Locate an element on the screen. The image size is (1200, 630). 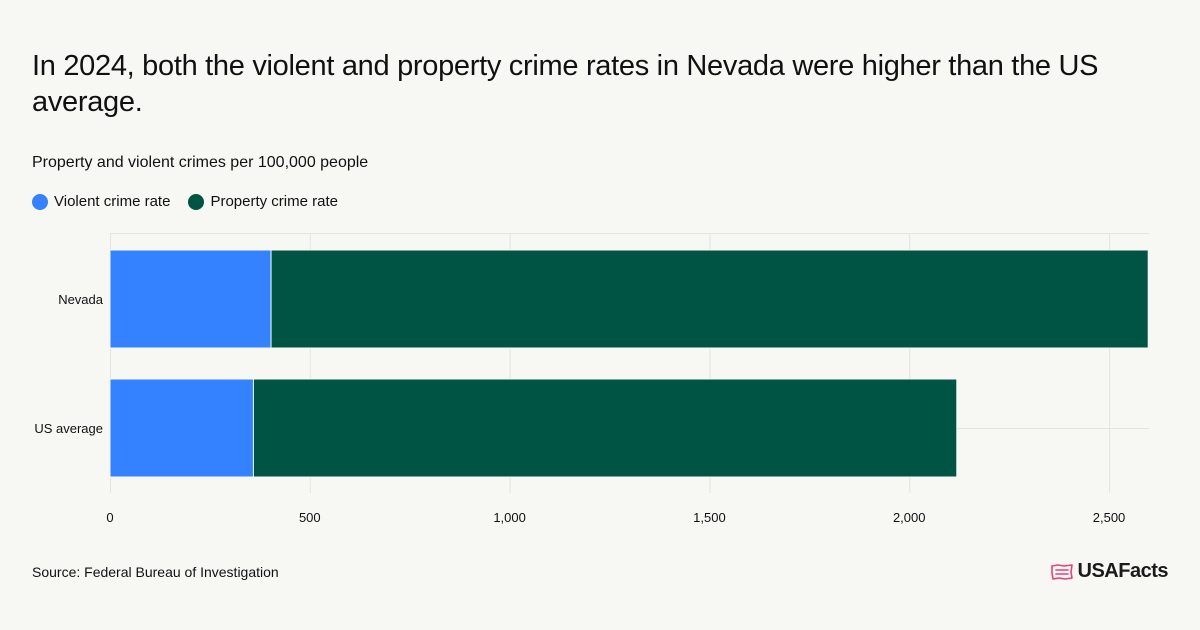
legend-swatch-property is located at coordinates (196, 202).